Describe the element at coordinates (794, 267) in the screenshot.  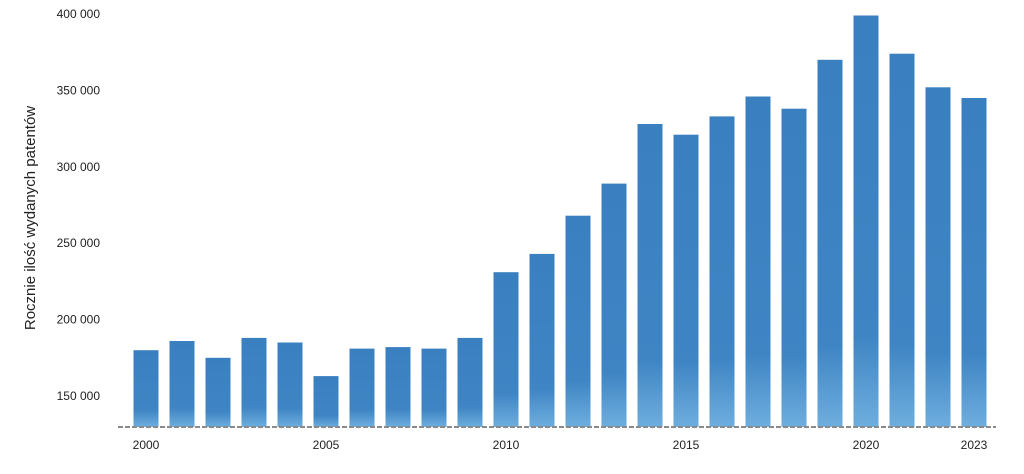
I see `bar-2018` at that location.